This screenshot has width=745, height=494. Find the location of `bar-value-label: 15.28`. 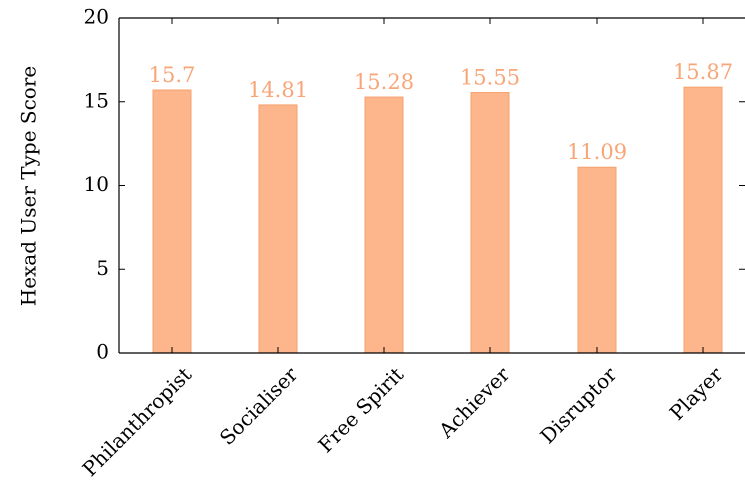

bar-value-label: 15.28 is located at coordinates (384, 82).